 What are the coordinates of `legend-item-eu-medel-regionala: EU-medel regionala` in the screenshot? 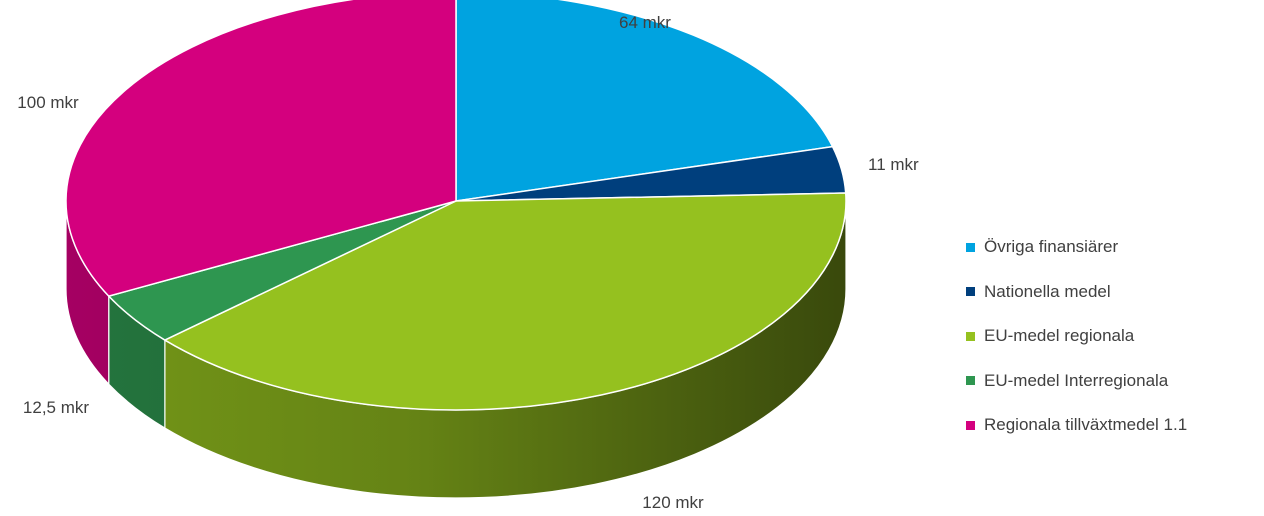 It's located at (1111, 336).